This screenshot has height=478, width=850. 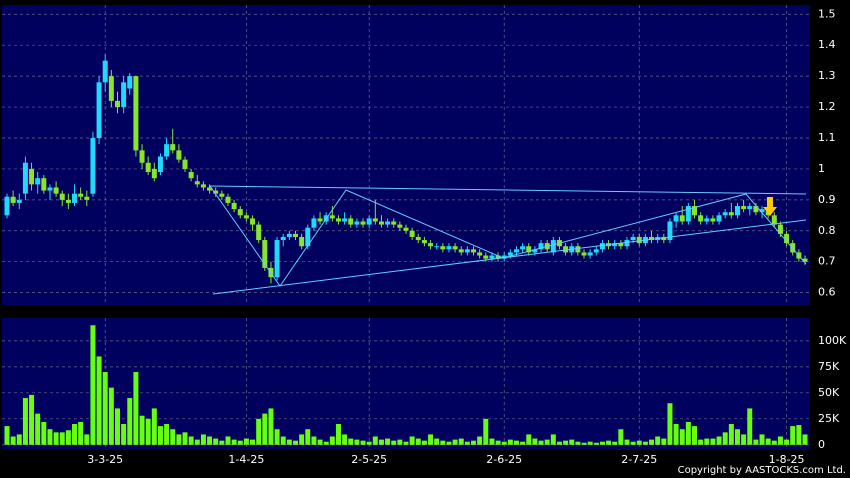 I want to click on y-tick-label: 1.5, so click(x=827, y=13).